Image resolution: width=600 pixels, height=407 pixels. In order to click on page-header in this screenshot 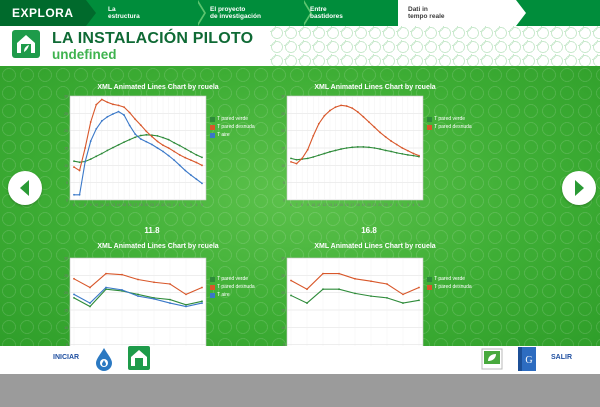, I will do `click(300, 46)`.